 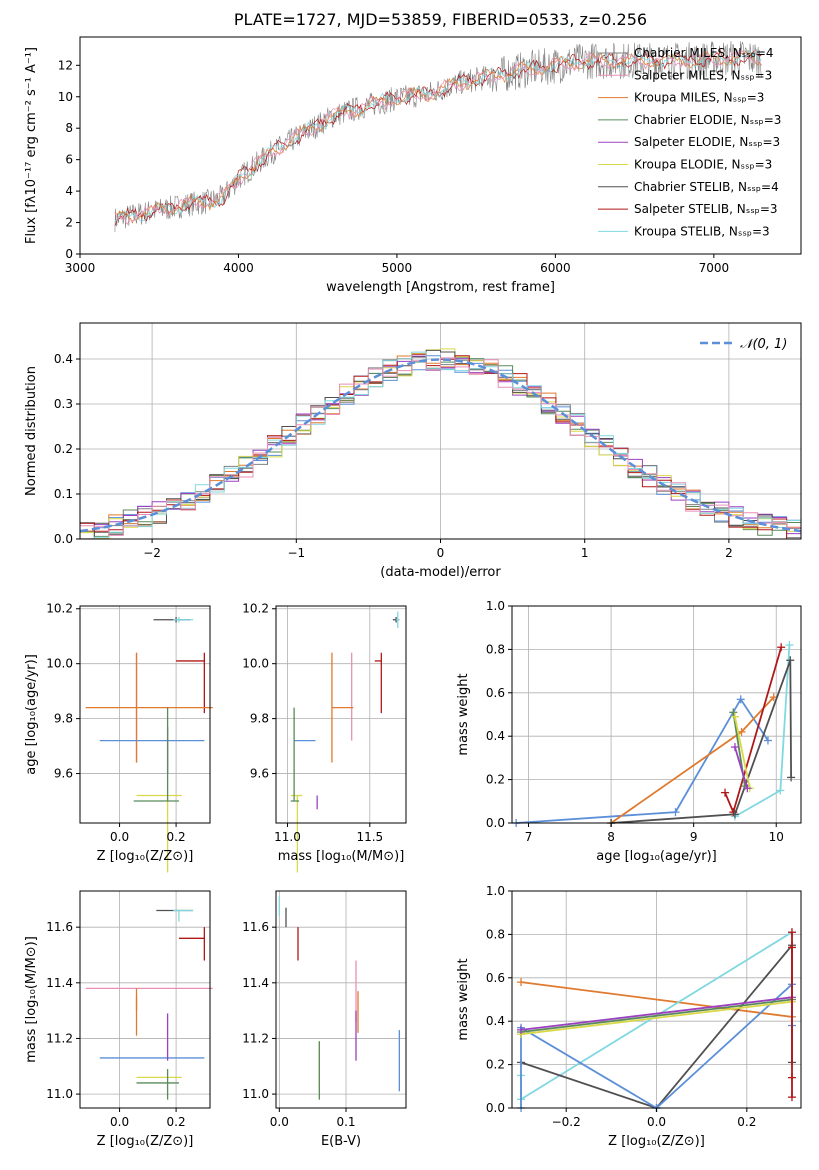 I want to click on x-tick-label: 7000, so click(x=714, y=268).